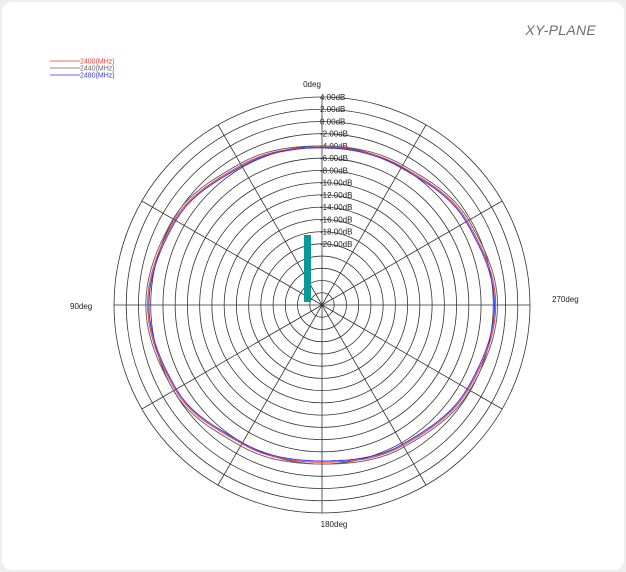 The width and height of the screenshot is (626, 572). I want to click on ring-label: -18.00dB, so click(336, 232).